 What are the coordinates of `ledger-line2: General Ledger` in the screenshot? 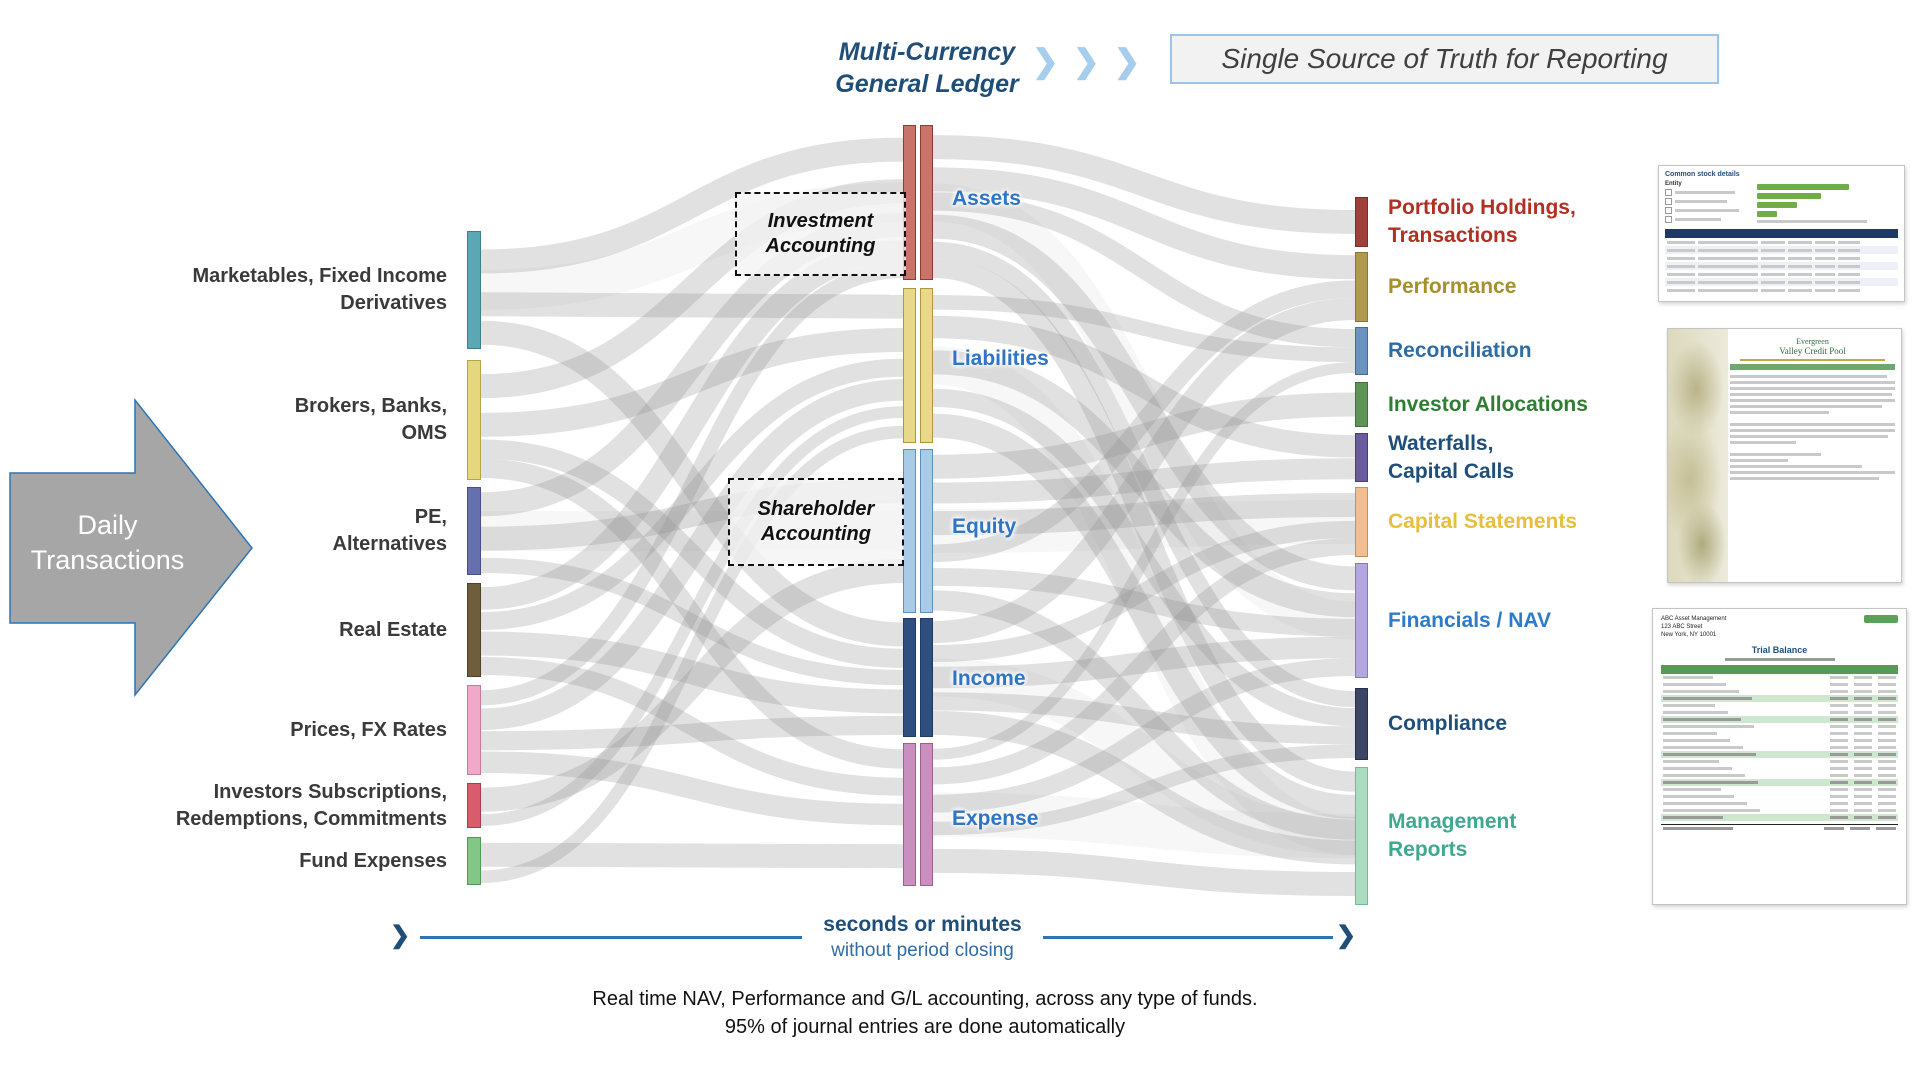 It's located at (927, 84).